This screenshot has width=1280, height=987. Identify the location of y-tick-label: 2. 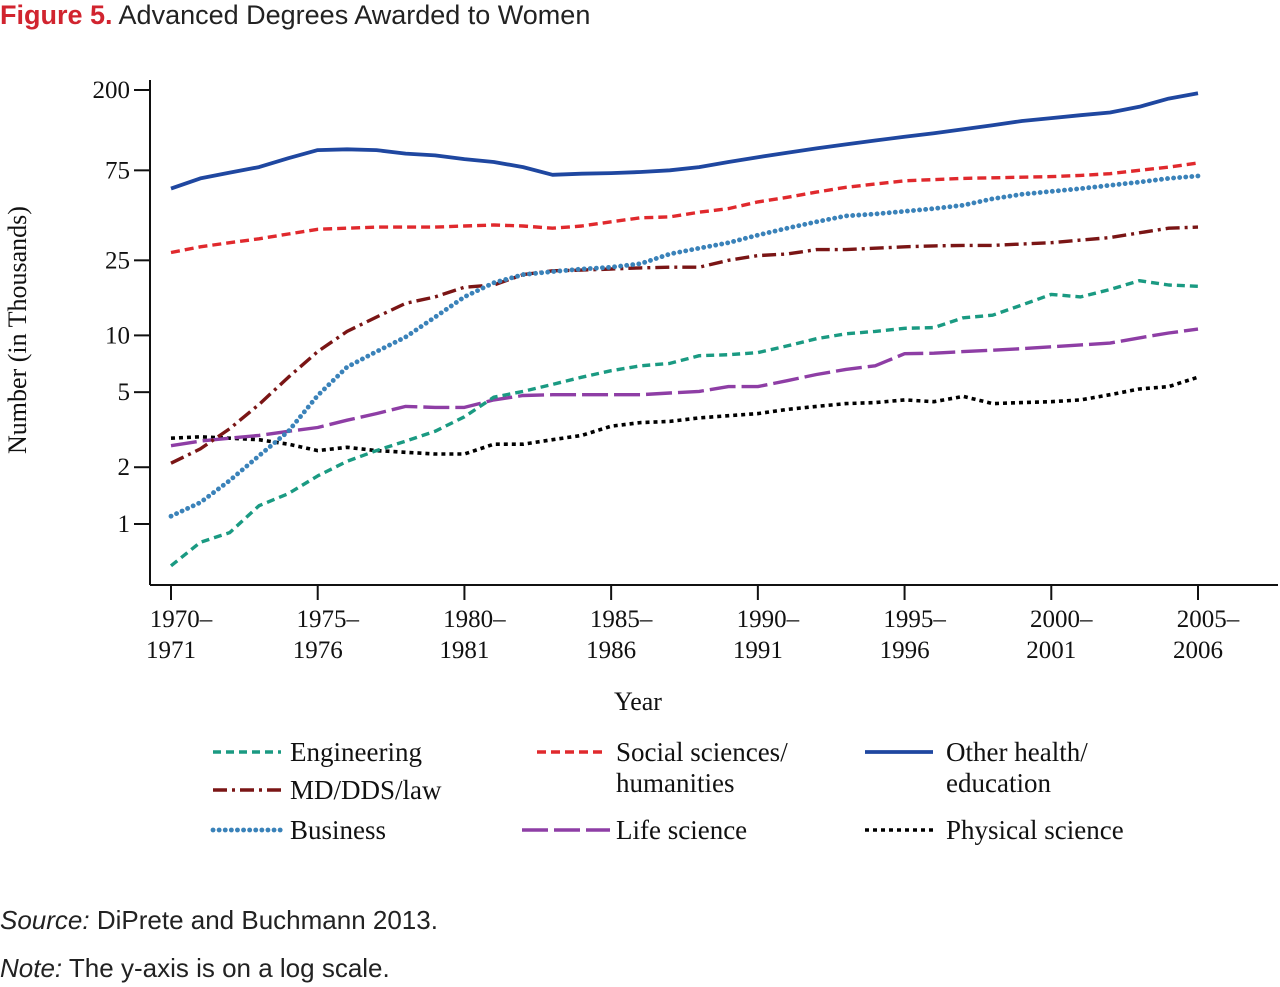
(124, 467).